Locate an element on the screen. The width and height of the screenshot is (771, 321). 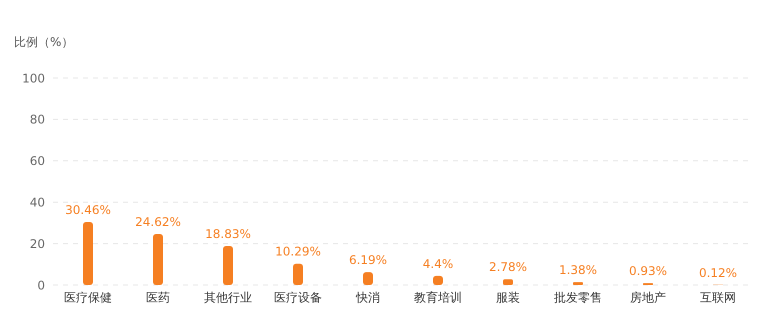
x-tick-label: 医疗保健 is located at coordinates (88, 297).